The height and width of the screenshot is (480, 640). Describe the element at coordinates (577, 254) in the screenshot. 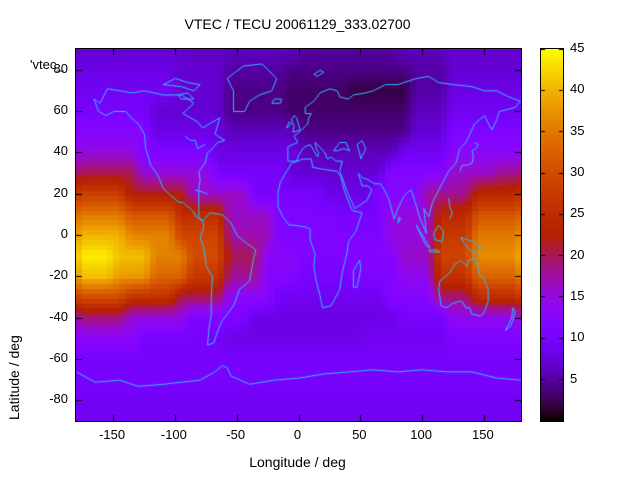

I see `colorbar-tick-label: 20` at that location.